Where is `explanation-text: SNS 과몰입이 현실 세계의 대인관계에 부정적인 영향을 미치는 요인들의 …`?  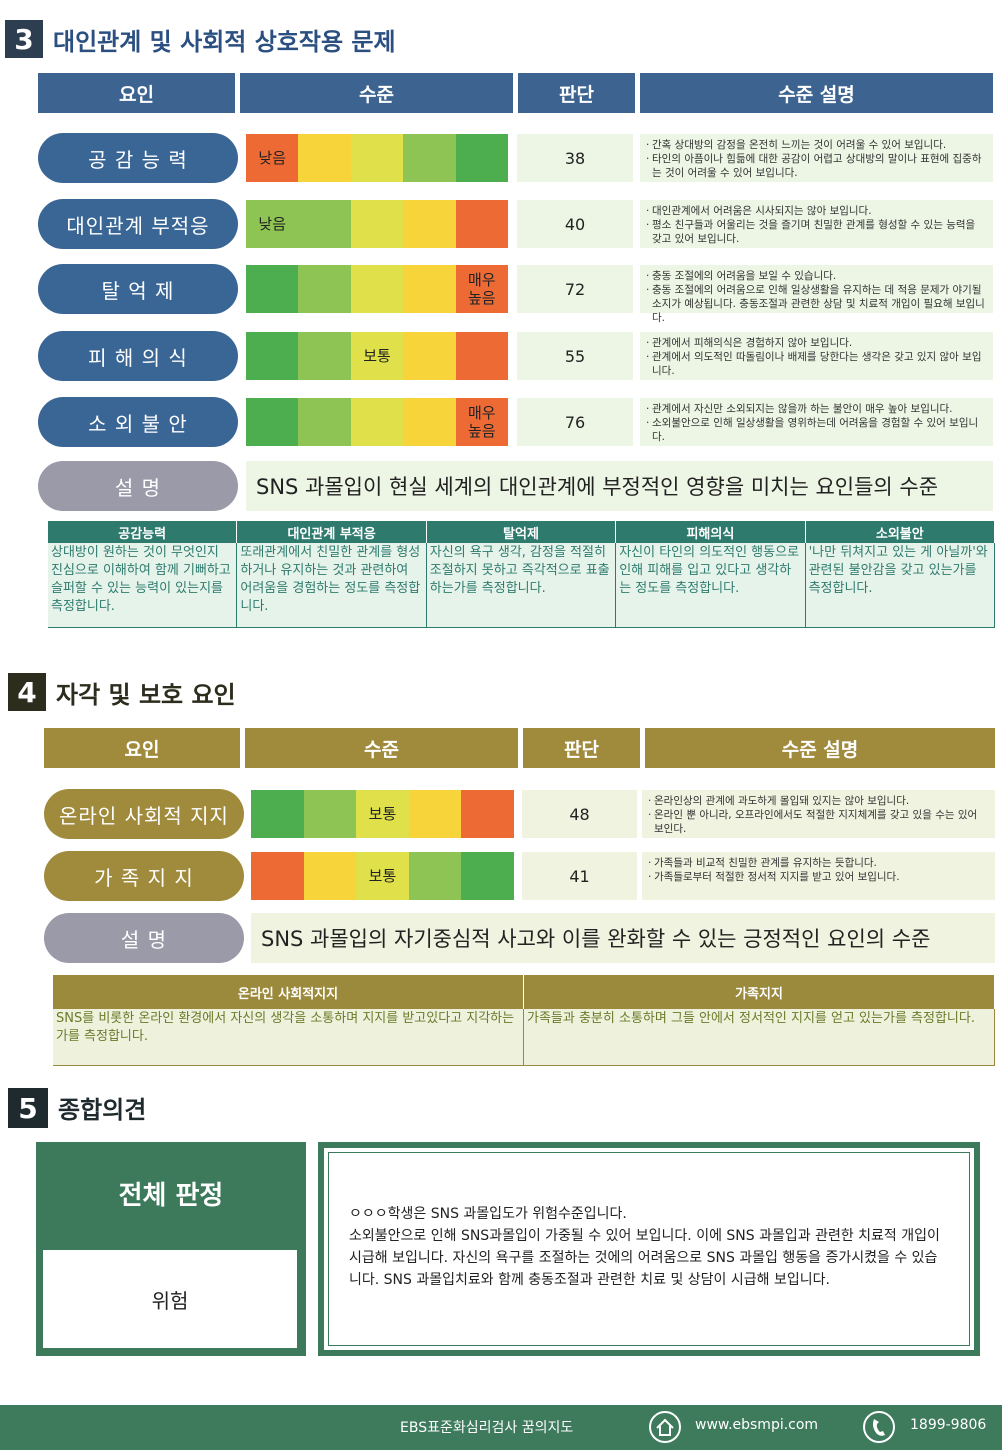 explanation-text: SNS 과몰입이 현실 세계의 대인관계에 부정적인 영향을 미치는 요인들의 … is located at coordinates (619, 486).